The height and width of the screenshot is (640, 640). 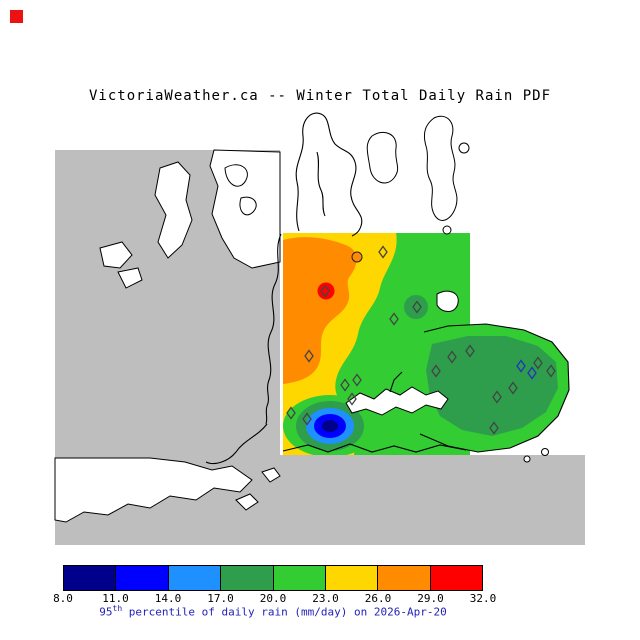 What do you see at coordinates (153, 490) in the screenshot?
I see `land-southwest-coast` at bounding box center [153, 490].